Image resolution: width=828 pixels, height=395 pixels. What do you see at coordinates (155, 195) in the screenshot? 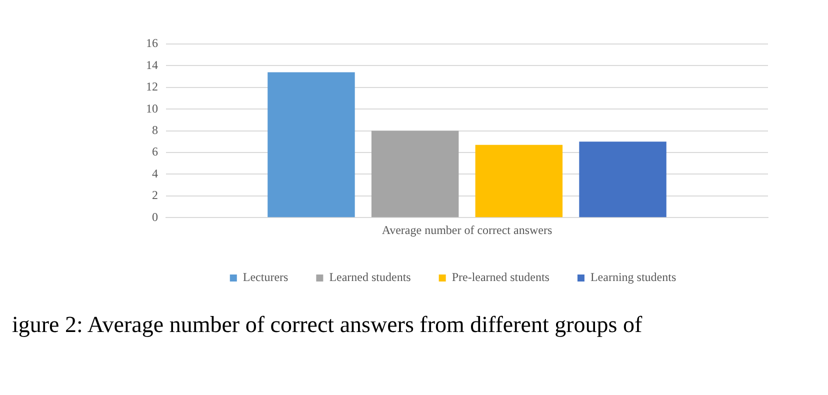
I see `y-tick-label: 2` at bounding box center [155, 195].